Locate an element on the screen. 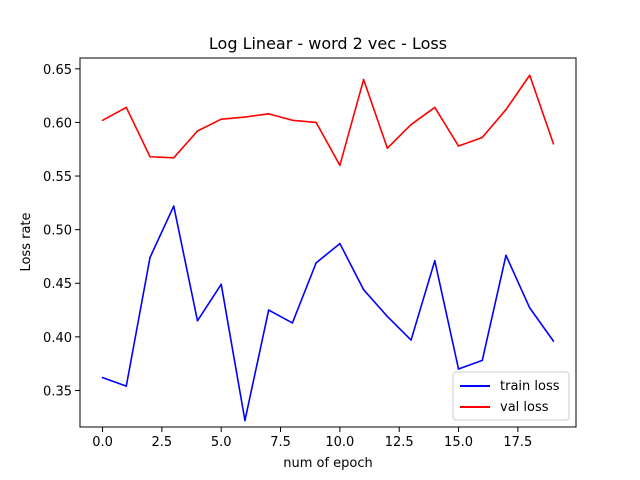 Image resolution: width=640 pixels, height=480 pixels. y-tick-label: 0.60 is located at coordinates (57, 123).